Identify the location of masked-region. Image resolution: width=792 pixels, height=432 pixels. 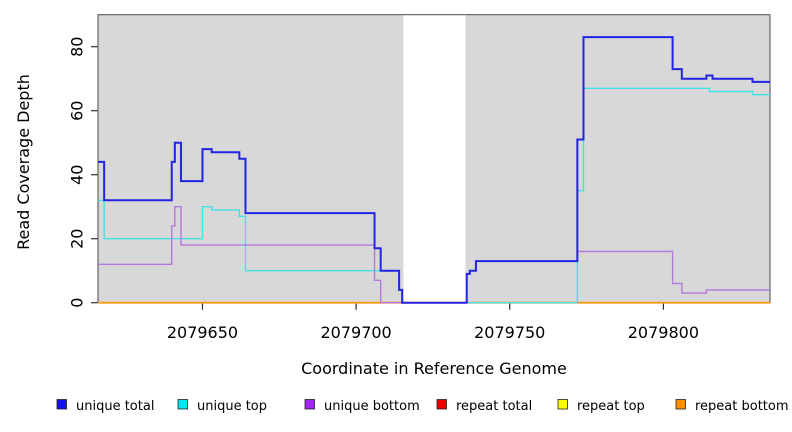
(434, 158).